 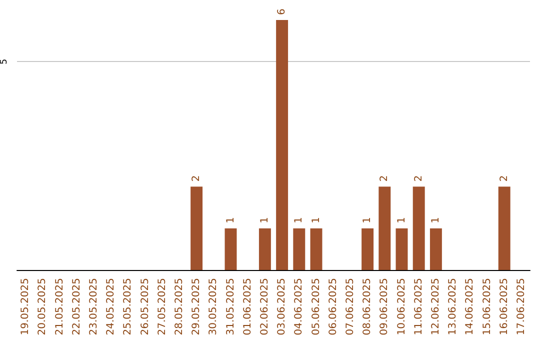 I want to click on x-tick-label: 28.05.2025, so click(x=179, y=307).